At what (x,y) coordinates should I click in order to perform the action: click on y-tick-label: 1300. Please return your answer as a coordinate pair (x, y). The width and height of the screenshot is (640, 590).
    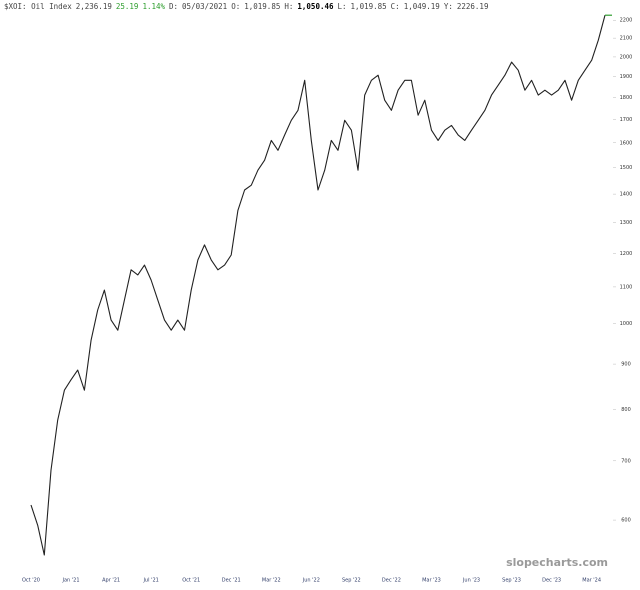
    Looking at the image, I should click on (626, 223).